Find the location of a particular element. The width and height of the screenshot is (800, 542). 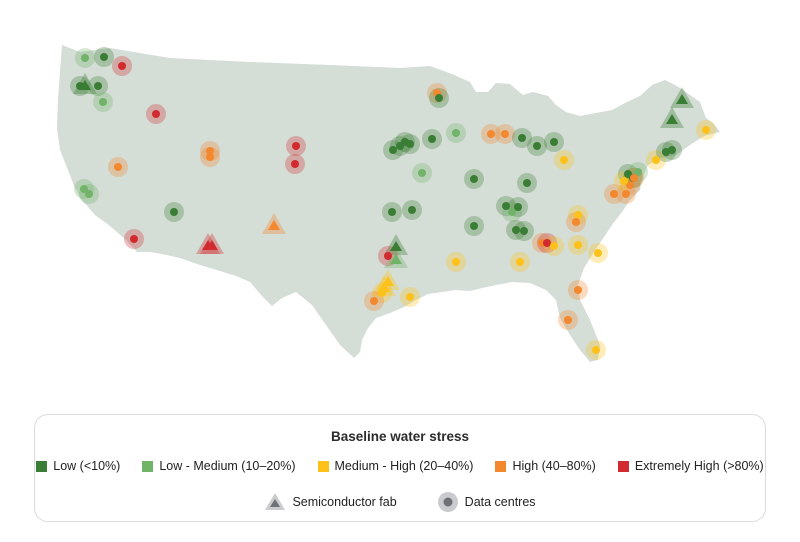

legend-swatch-medium-high is located at coordinates (323, 466).